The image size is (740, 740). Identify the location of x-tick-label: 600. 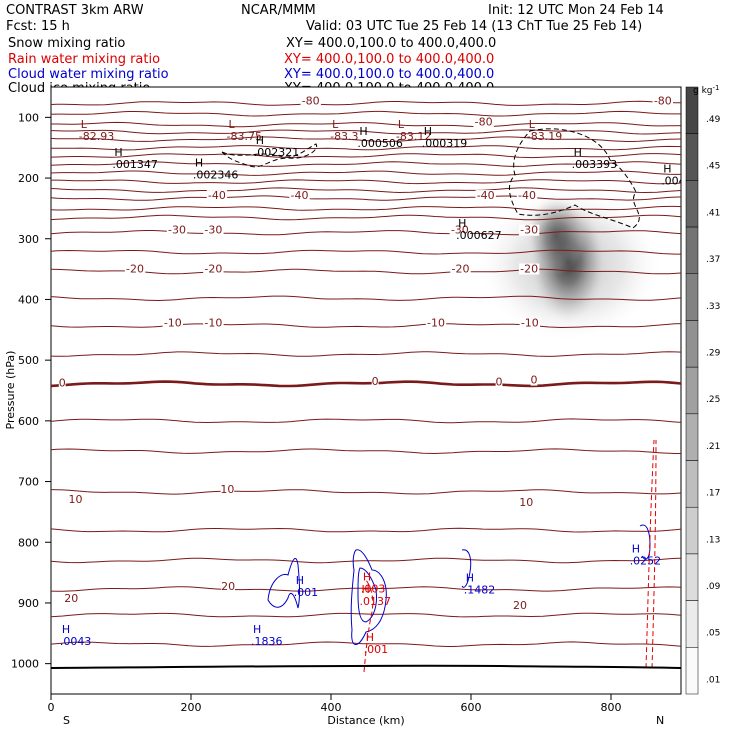
(471, 707).